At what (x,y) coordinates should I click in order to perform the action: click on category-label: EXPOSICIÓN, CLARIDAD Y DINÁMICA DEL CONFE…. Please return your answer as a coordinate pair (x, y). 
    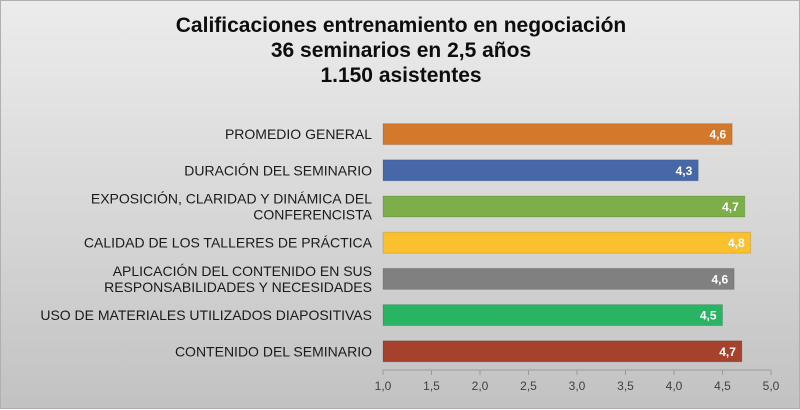
    Looking at the image, I should click on (232, 207).